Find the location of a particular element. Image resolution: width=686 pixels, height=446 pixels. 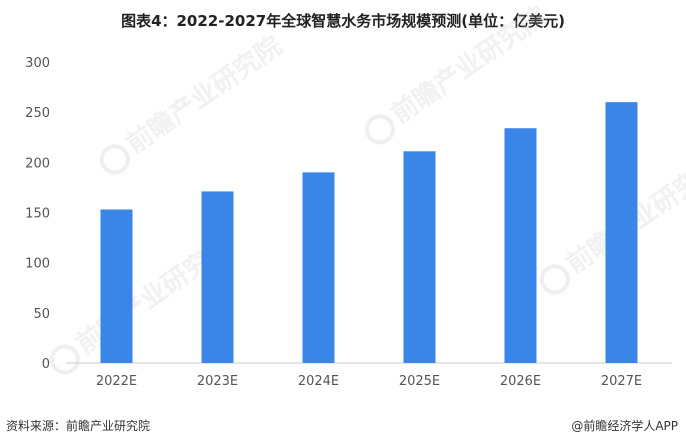

brand-note: @前瞻经济学人APP is located at coordinates (624, 426).